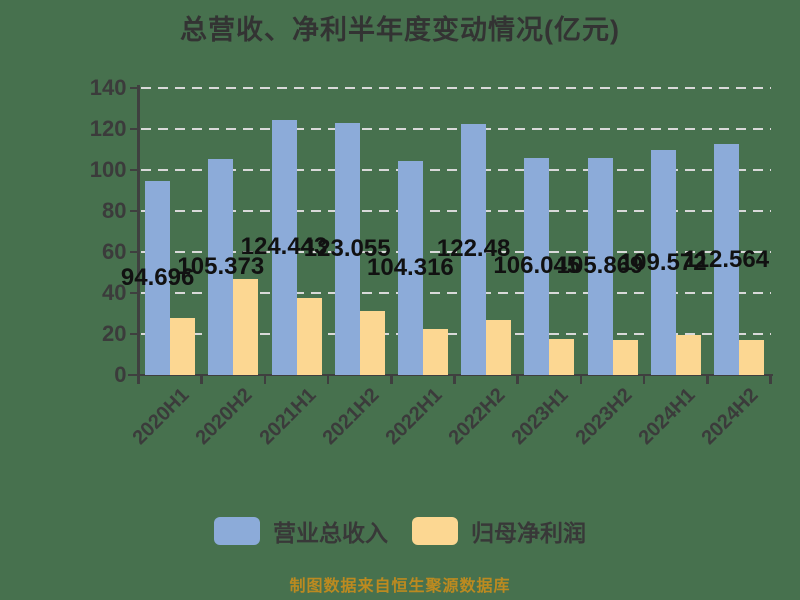 Image resolution: width=800 pixels, height=600 pixels. I want to click on bar-value-label: 104.316, so click(410, 268).